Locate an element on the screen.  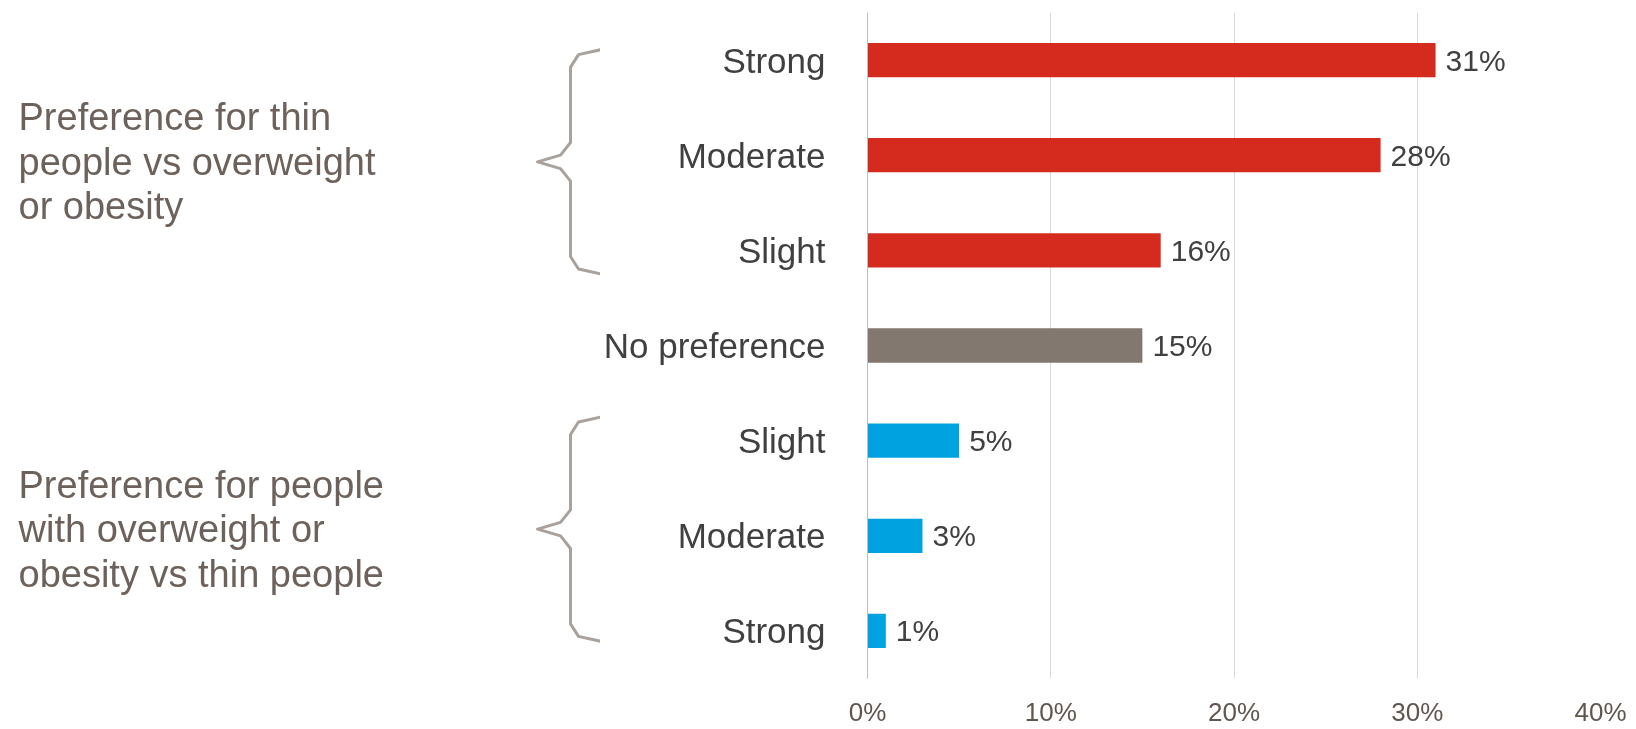
data-label: 5% is located at coordinates (991, 441).